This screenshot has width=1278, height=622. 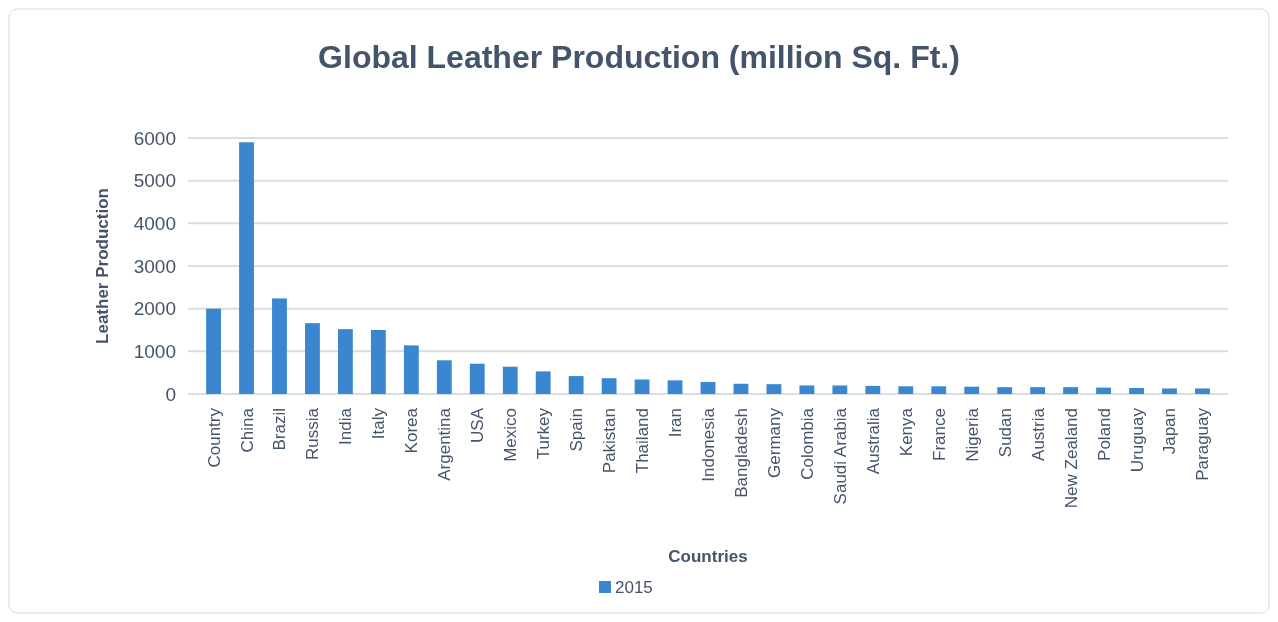 I want to click on x-tick-label: Saudi Arabia, so click(x=840, y=456).